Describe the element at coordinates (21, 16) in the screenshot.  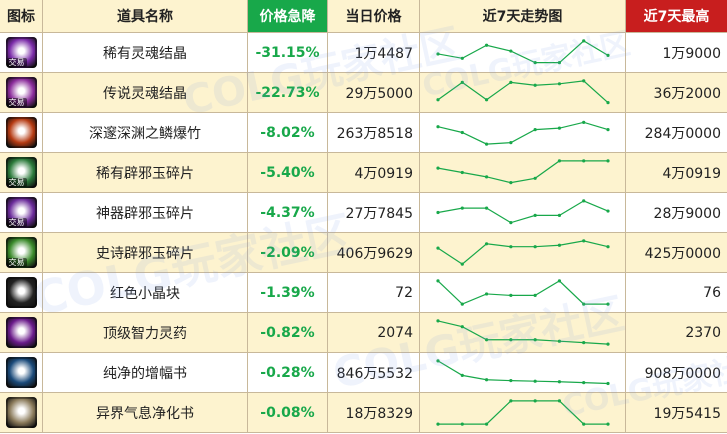
I see `header-icon: 图标` at that location.